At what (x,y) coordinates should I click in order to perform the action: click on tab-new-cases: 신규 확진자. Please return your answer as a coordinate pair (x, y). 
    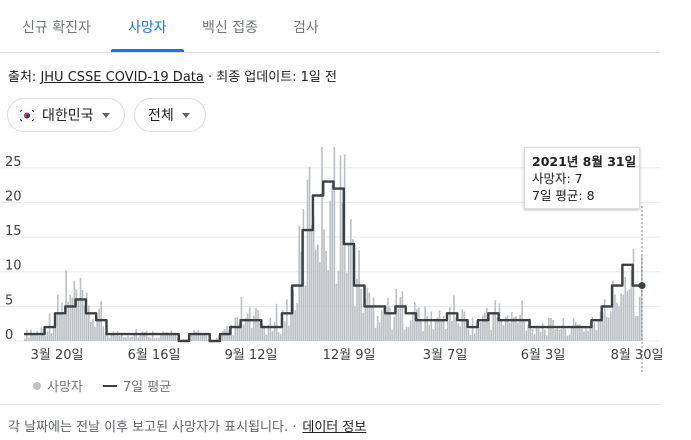
    Looking at the image, I should click on (56, 28).